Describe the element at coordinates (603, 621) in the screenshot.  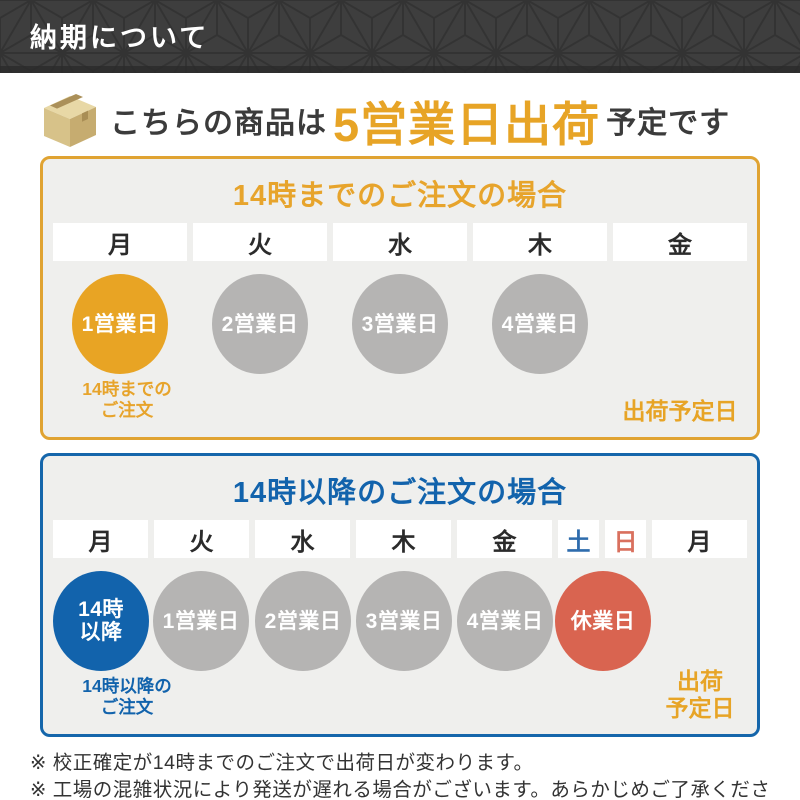
I see `circle-closed-day: 休業日` at that location.